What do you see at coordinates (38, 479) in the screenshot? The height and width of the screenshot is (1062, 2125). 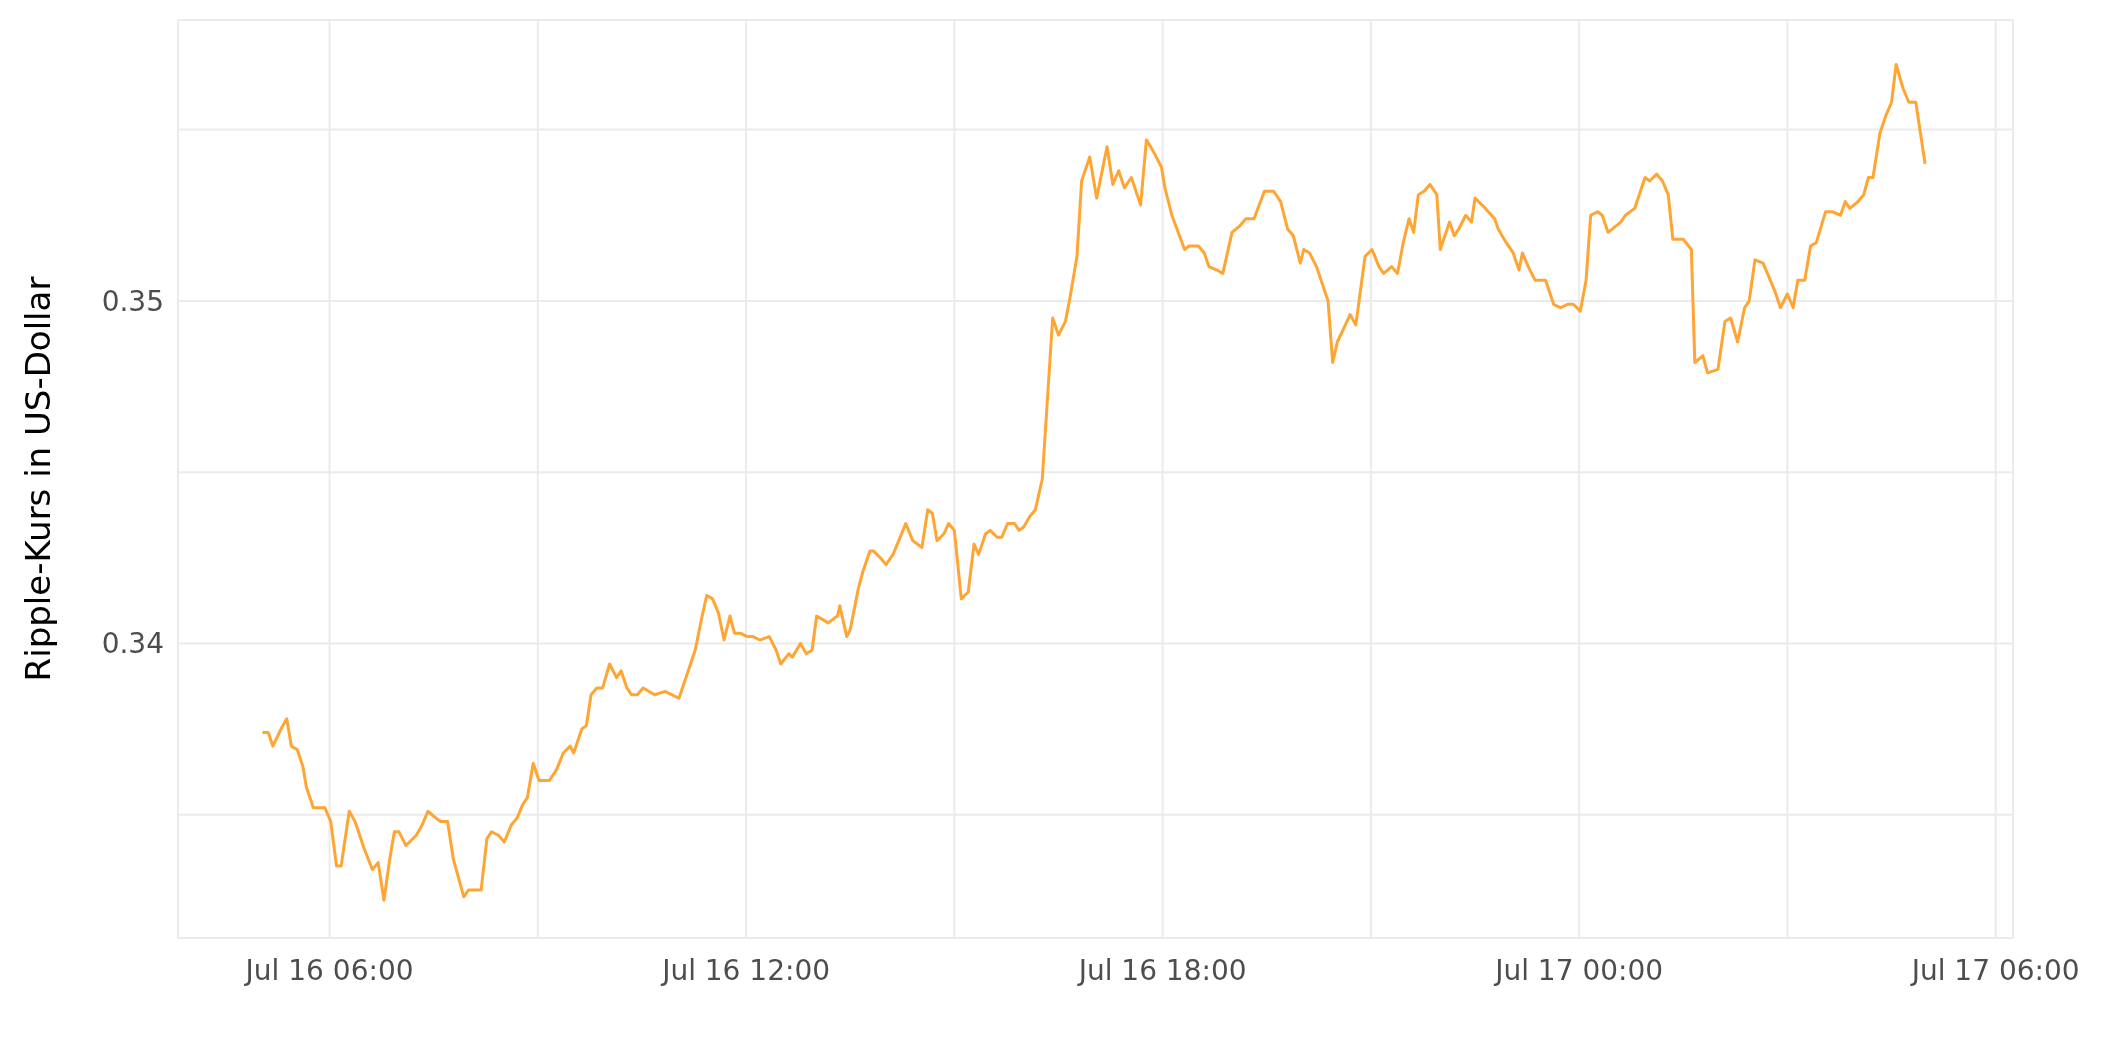 I see `y-axis-title: Ripple-Kurs in US-Dollar` at bounding box center [38, 479].